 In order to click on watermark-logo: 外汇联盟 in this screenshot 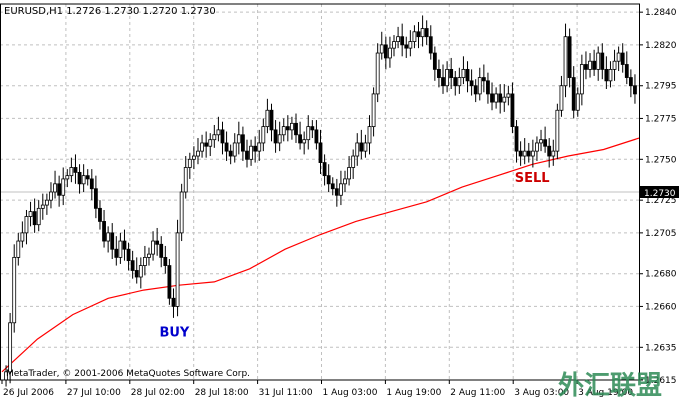, I will do `click(610, 385)`.